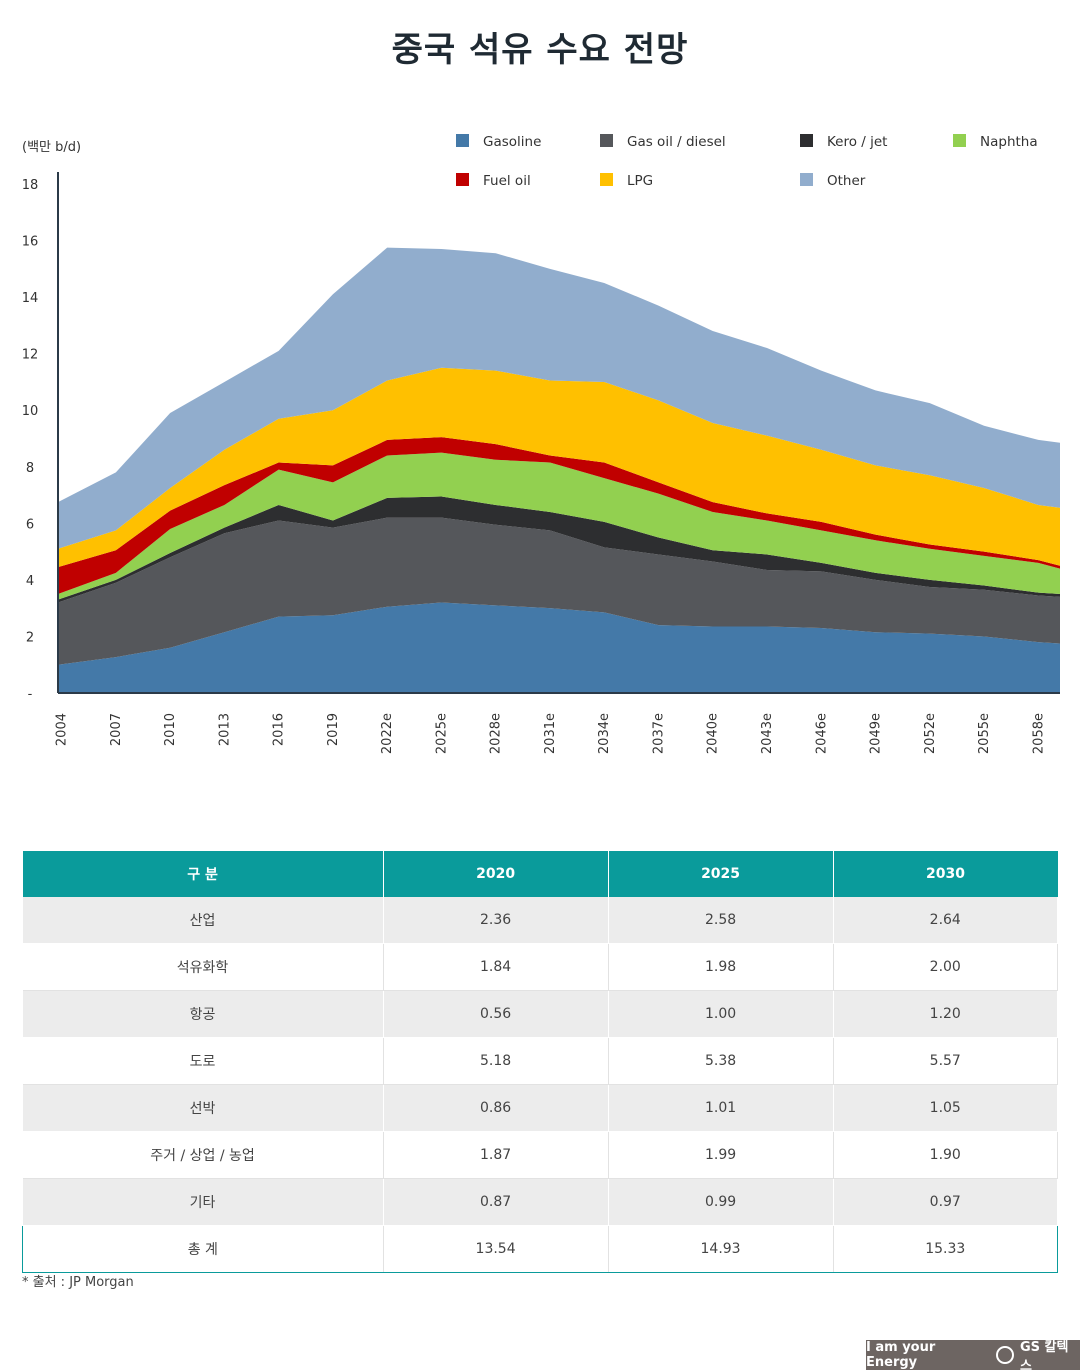 The image size is (1080, 1370). I want to click on table-cell: 0.86, so click(496, 1108).